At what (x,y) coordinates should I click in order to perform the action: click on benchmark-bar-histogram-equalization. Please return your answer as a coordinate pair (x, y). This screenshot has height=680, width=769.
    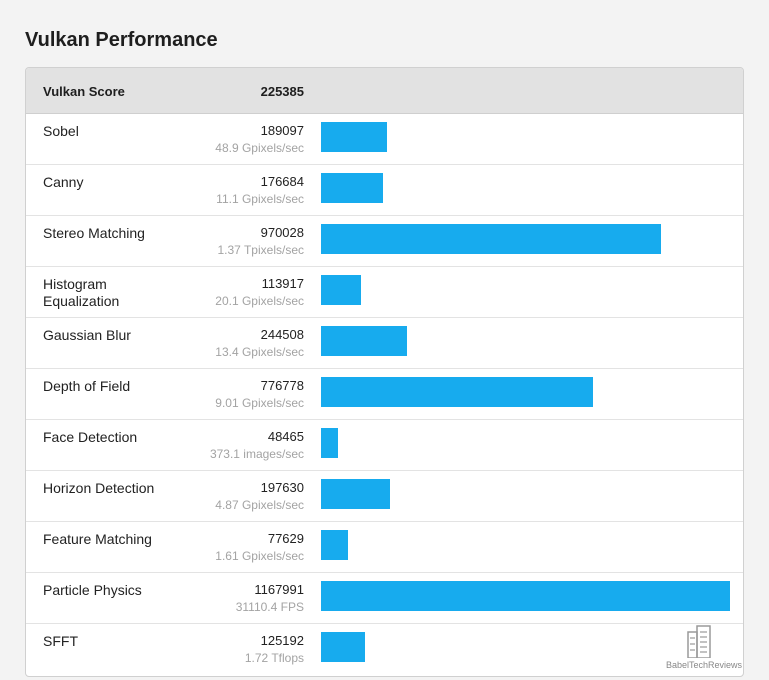
    Looking at the image, I should click on (341, 290).